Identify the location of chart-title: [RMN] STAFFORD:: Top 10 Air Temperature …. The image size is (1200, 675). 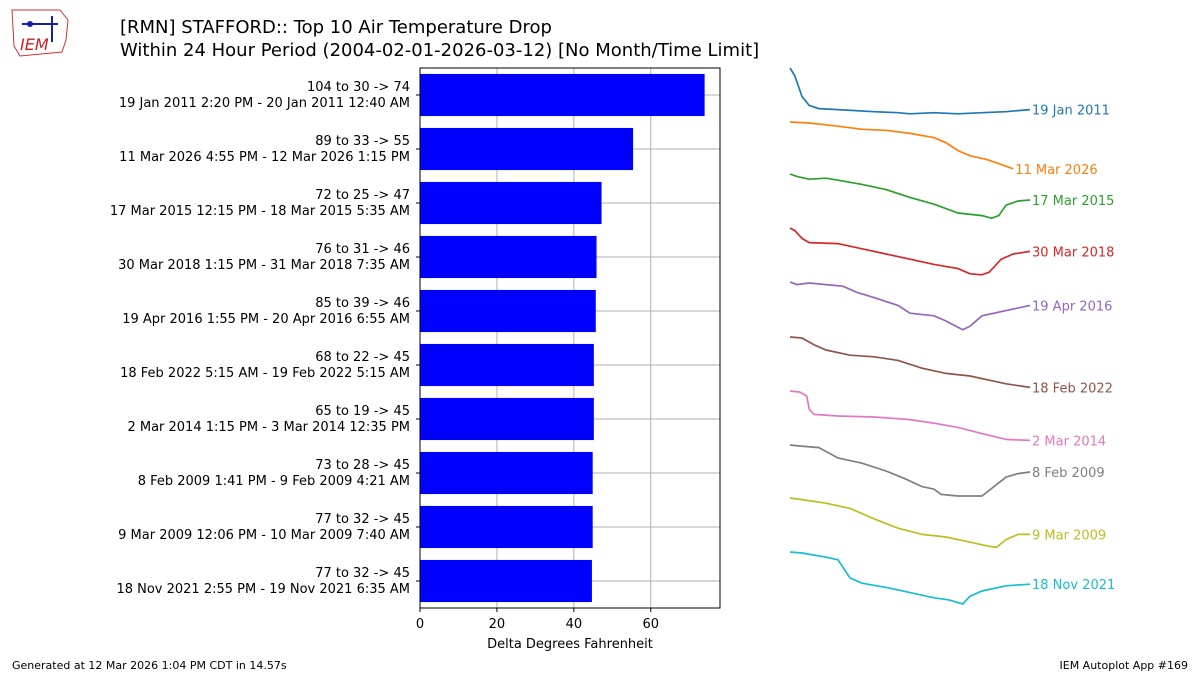
(439, 39).